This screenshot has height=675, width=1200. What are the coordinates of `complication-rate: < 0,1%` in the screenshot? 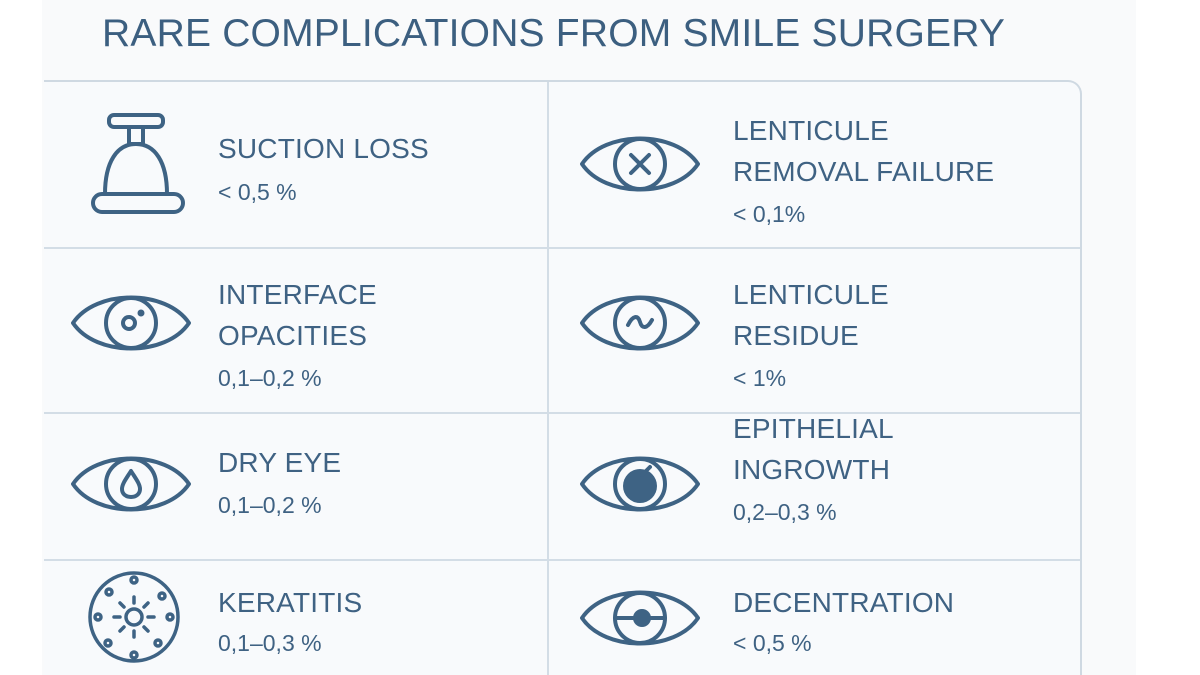 It's located at (769, 214).